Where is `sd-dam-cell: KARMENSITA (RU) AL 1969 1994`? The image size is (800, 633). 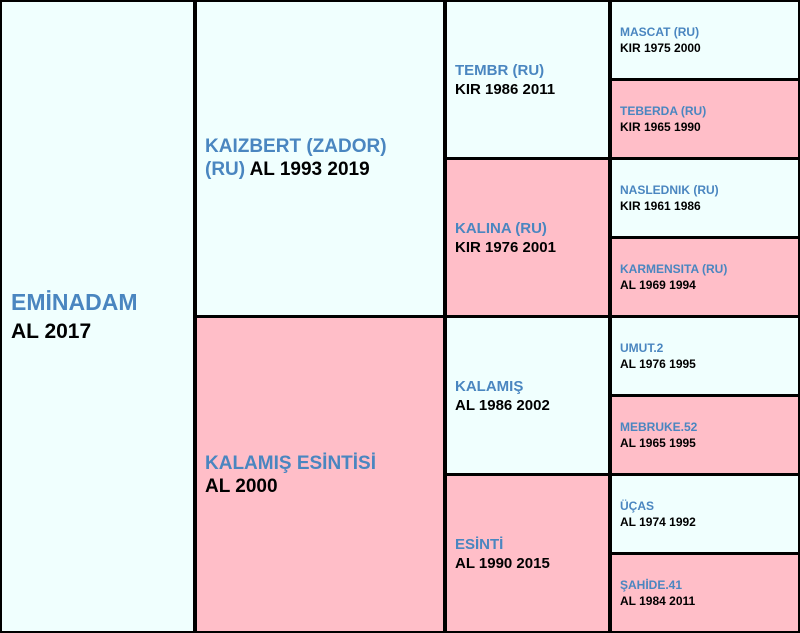 sd-dam-cell: KARMENSITA (RU) AL 1969 1994 is located at coordinates (705, 277).